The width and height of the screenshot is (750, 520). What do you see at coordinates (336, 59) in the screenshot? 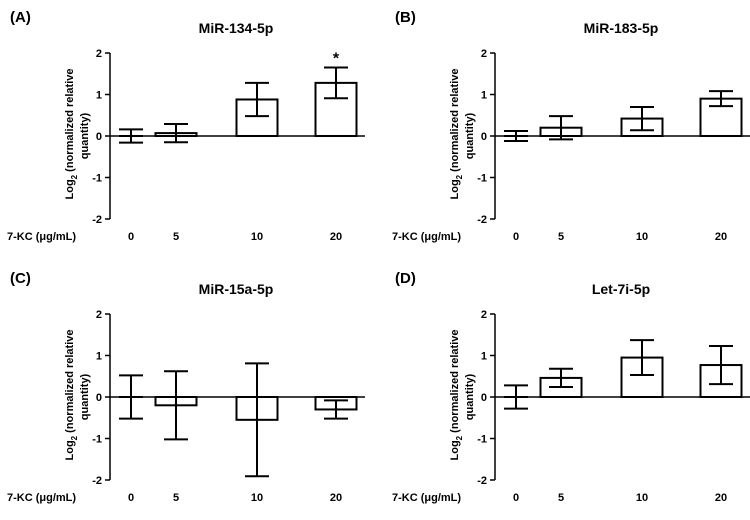
I see `significance-marker: *` at bounding box center [336, 59].